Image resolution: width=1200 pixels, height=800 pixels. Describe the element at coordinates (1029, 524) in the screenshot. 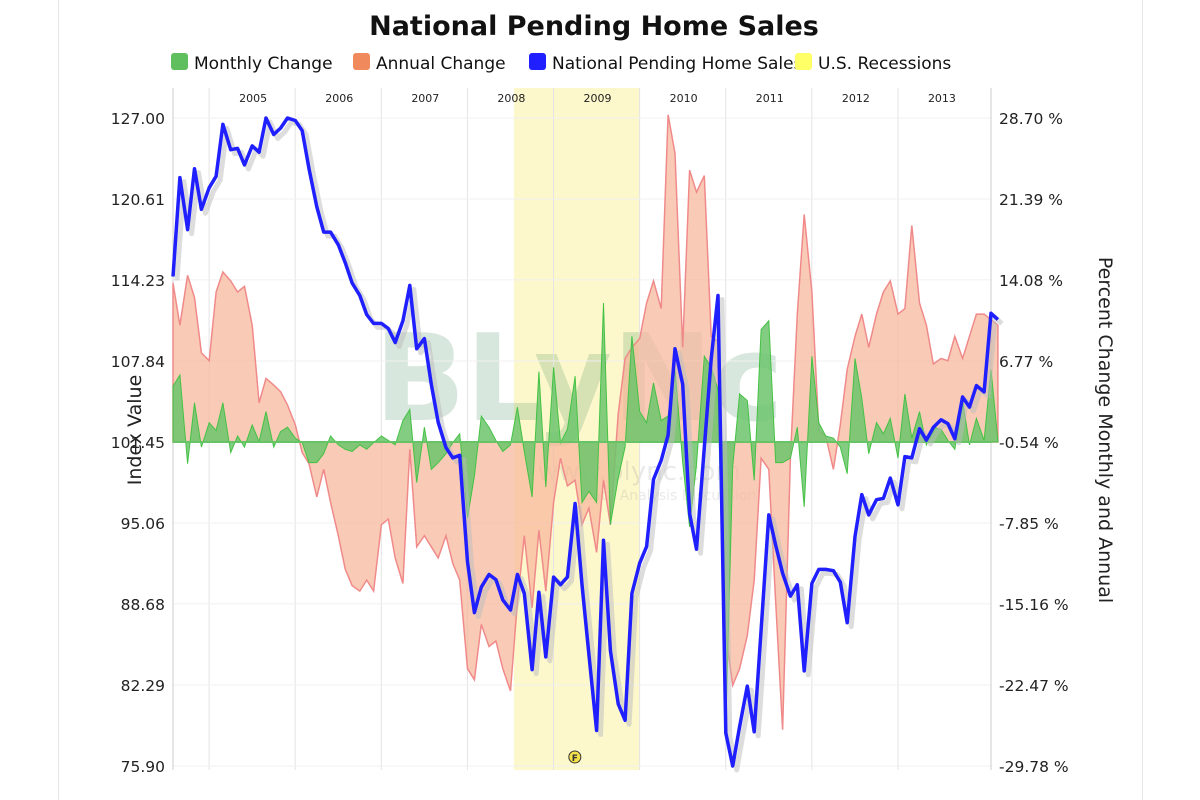

I see `right-tick-label: -7.85 %` at that location.